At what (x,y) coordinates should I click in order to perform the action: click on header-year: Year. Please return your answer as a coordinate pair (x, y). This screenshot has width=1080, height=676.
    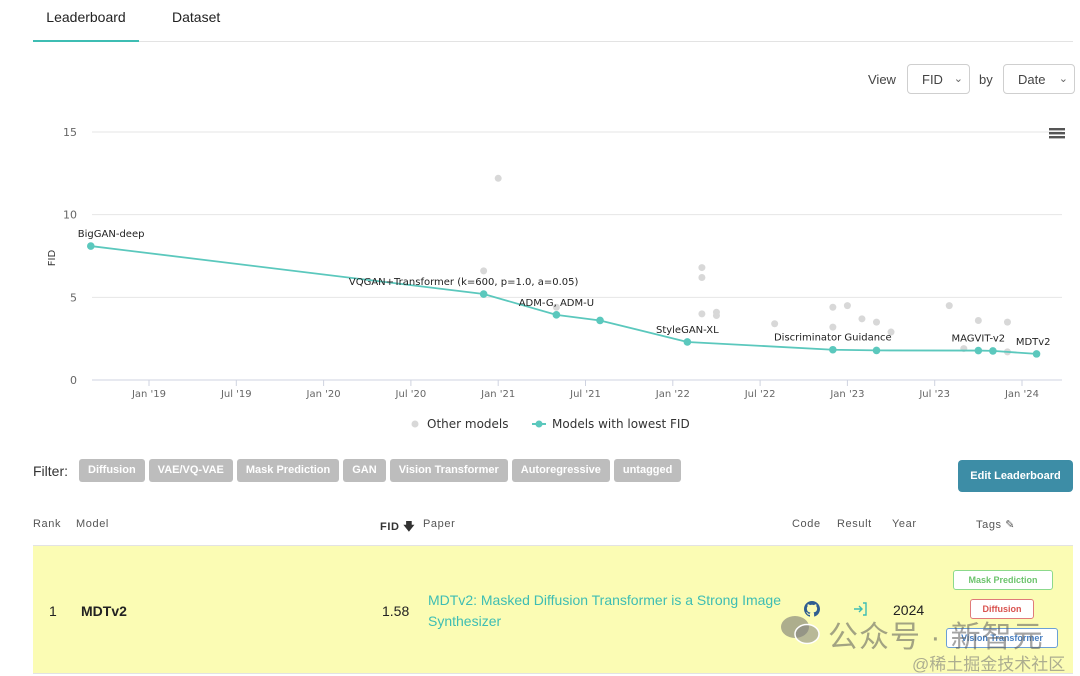
    Looking at the image, I should click on (904, 524).